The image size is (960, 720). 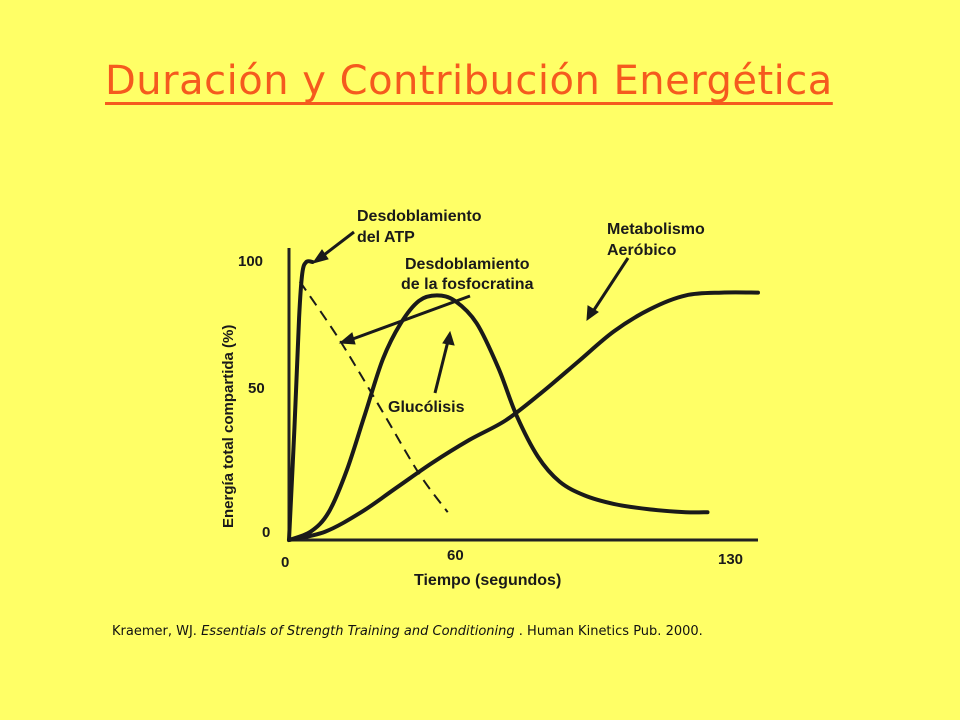 I want to click on y-tick-0: 0, so click(x=266, y=532).